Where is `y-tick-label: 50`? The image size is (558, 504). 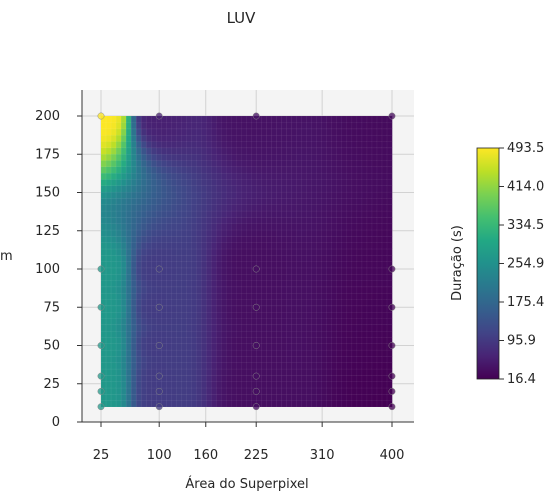
y-tick-label: 50 is located at coordinates (51, 346).